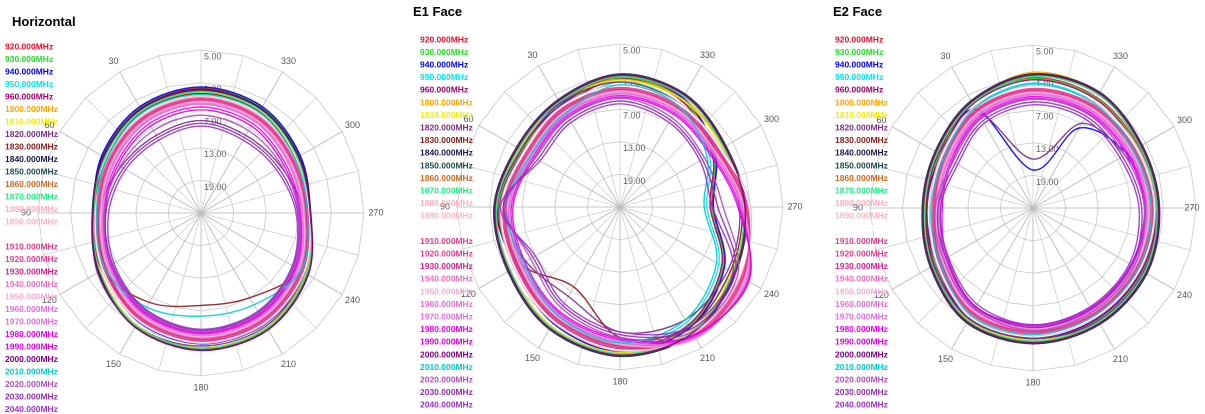 This screenshot has width=1205, height=414. What do you see at coordinates (31, 121) in the screenshot?
I see `legend-entry: 1810.000MHz` at bounding box center [31, 121].